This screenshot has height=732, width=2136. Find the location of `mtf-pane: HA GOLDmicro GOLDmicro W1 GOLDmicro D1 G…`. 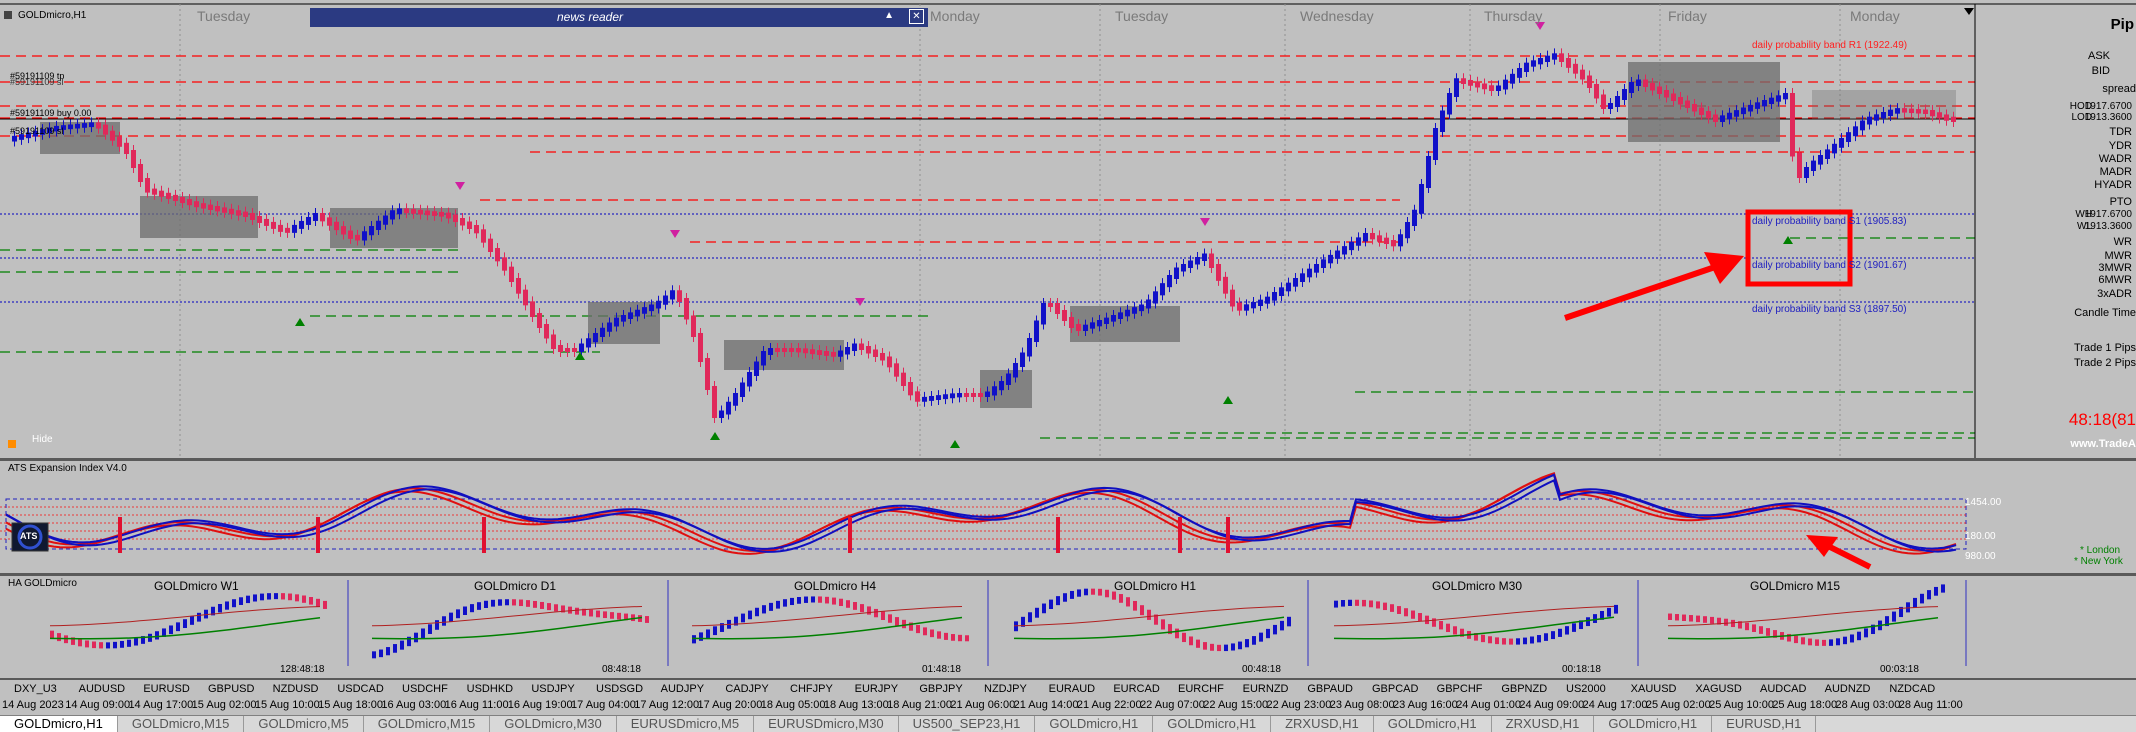

mtf-pane: HA GOLDmicro GOLDmicro W1 GOLDmicro D1 G… is located at coordinates (1068, 627).